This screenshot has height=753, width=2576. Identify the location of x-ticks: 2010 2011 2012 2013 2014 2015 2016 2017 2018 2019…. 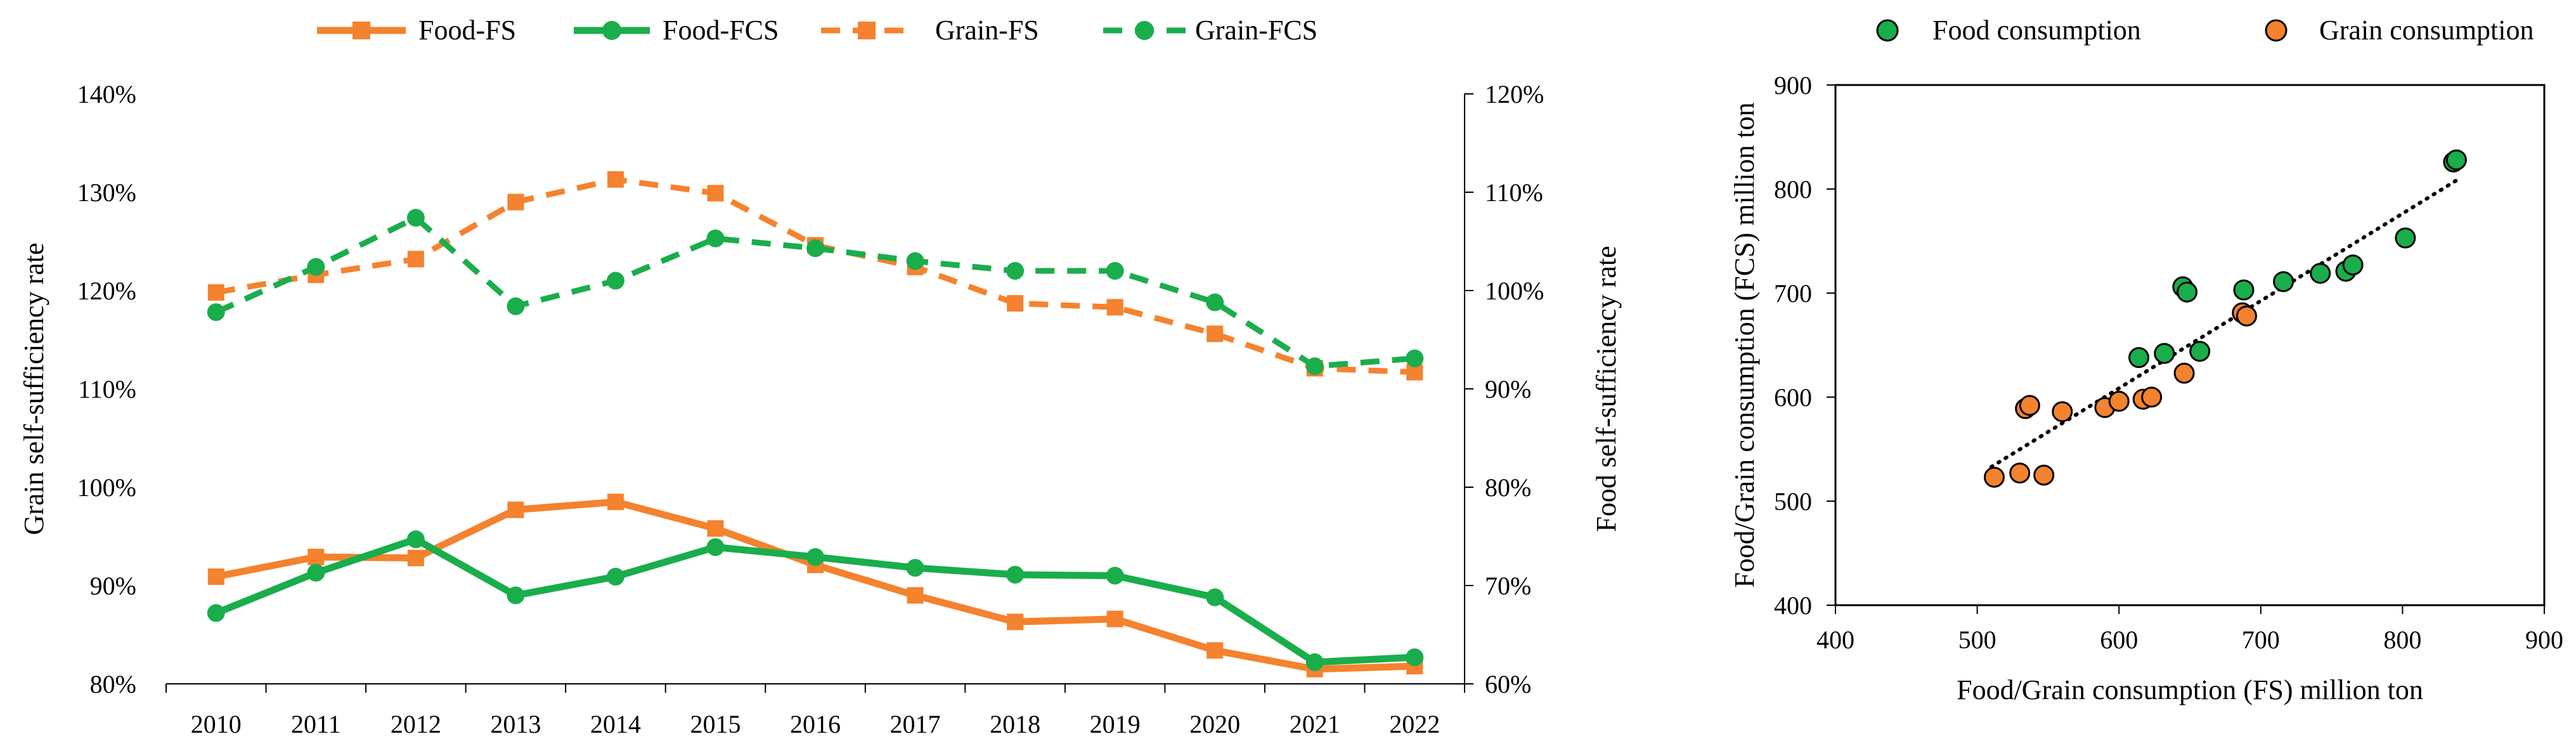
(815, 711).